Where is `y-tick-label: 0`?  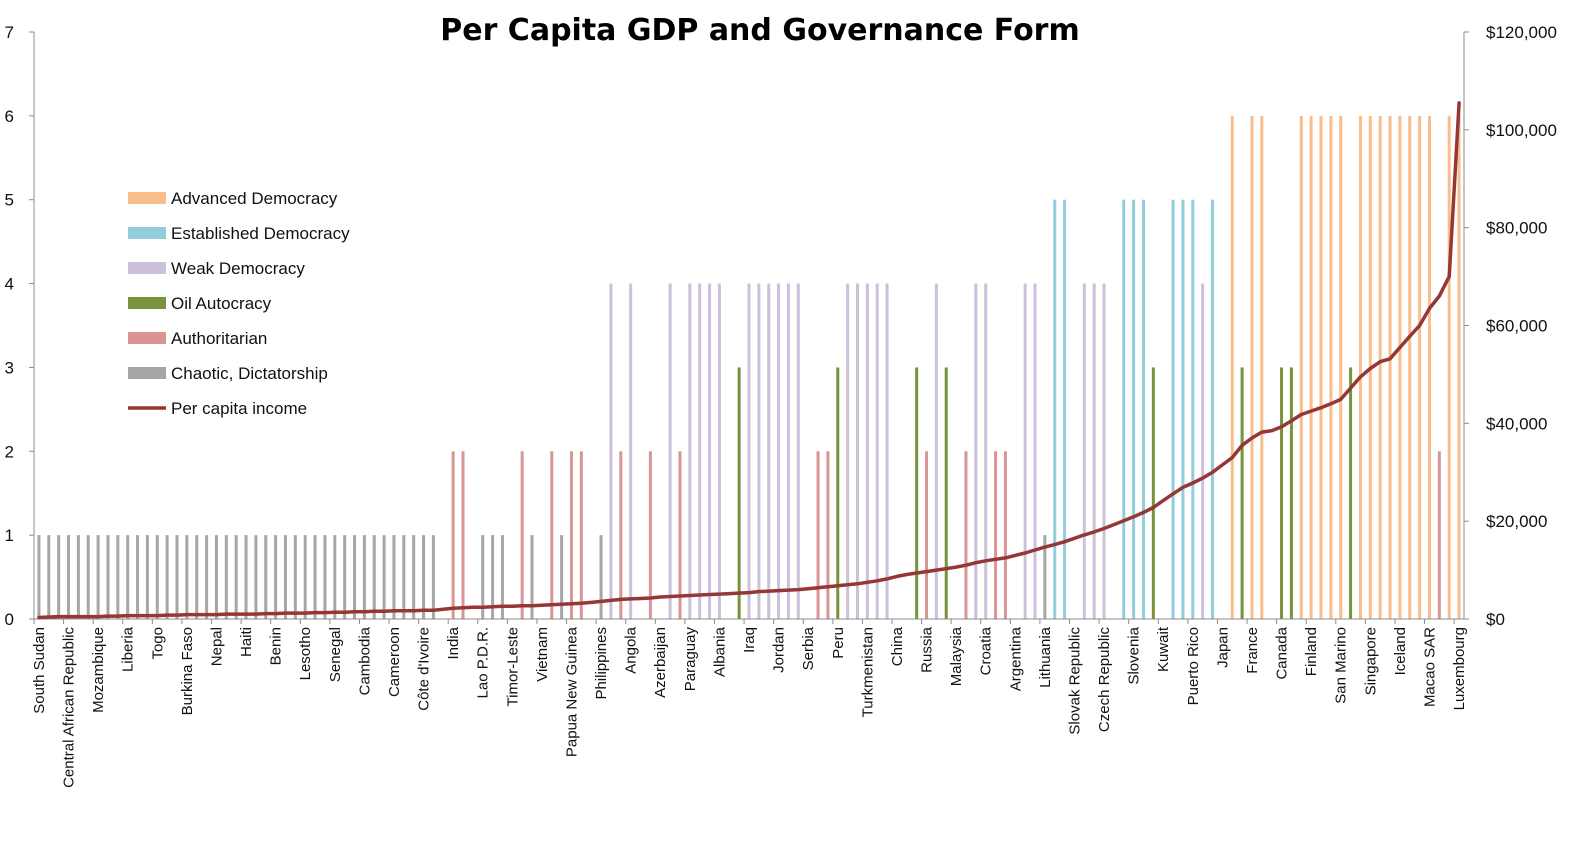 y-tick-label: 0 is located at coordinates (9, 619).